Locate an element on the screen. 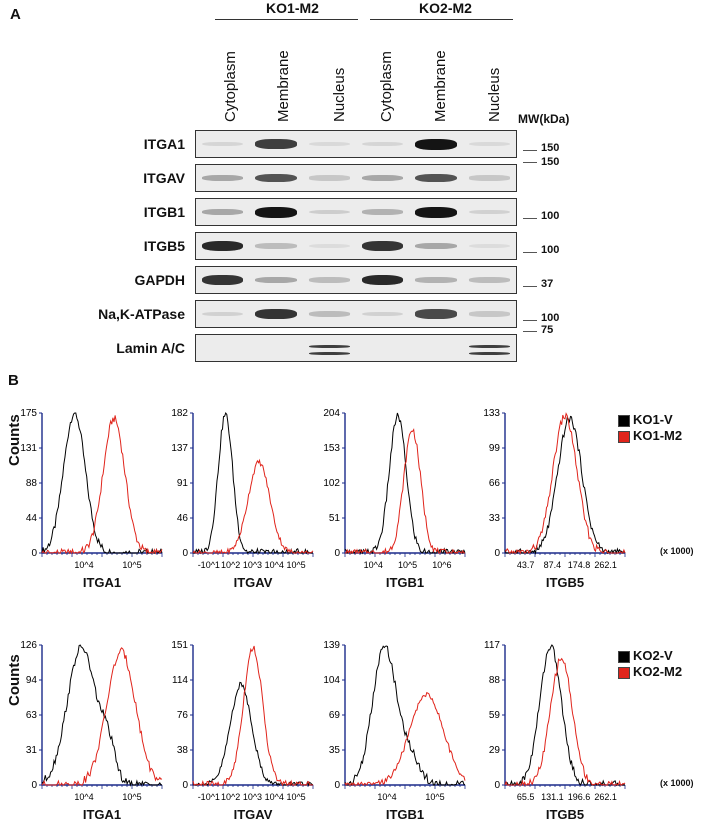 The image size is (708, 822). x-tick-label: 65.5 is located at coordinates (526, 797).